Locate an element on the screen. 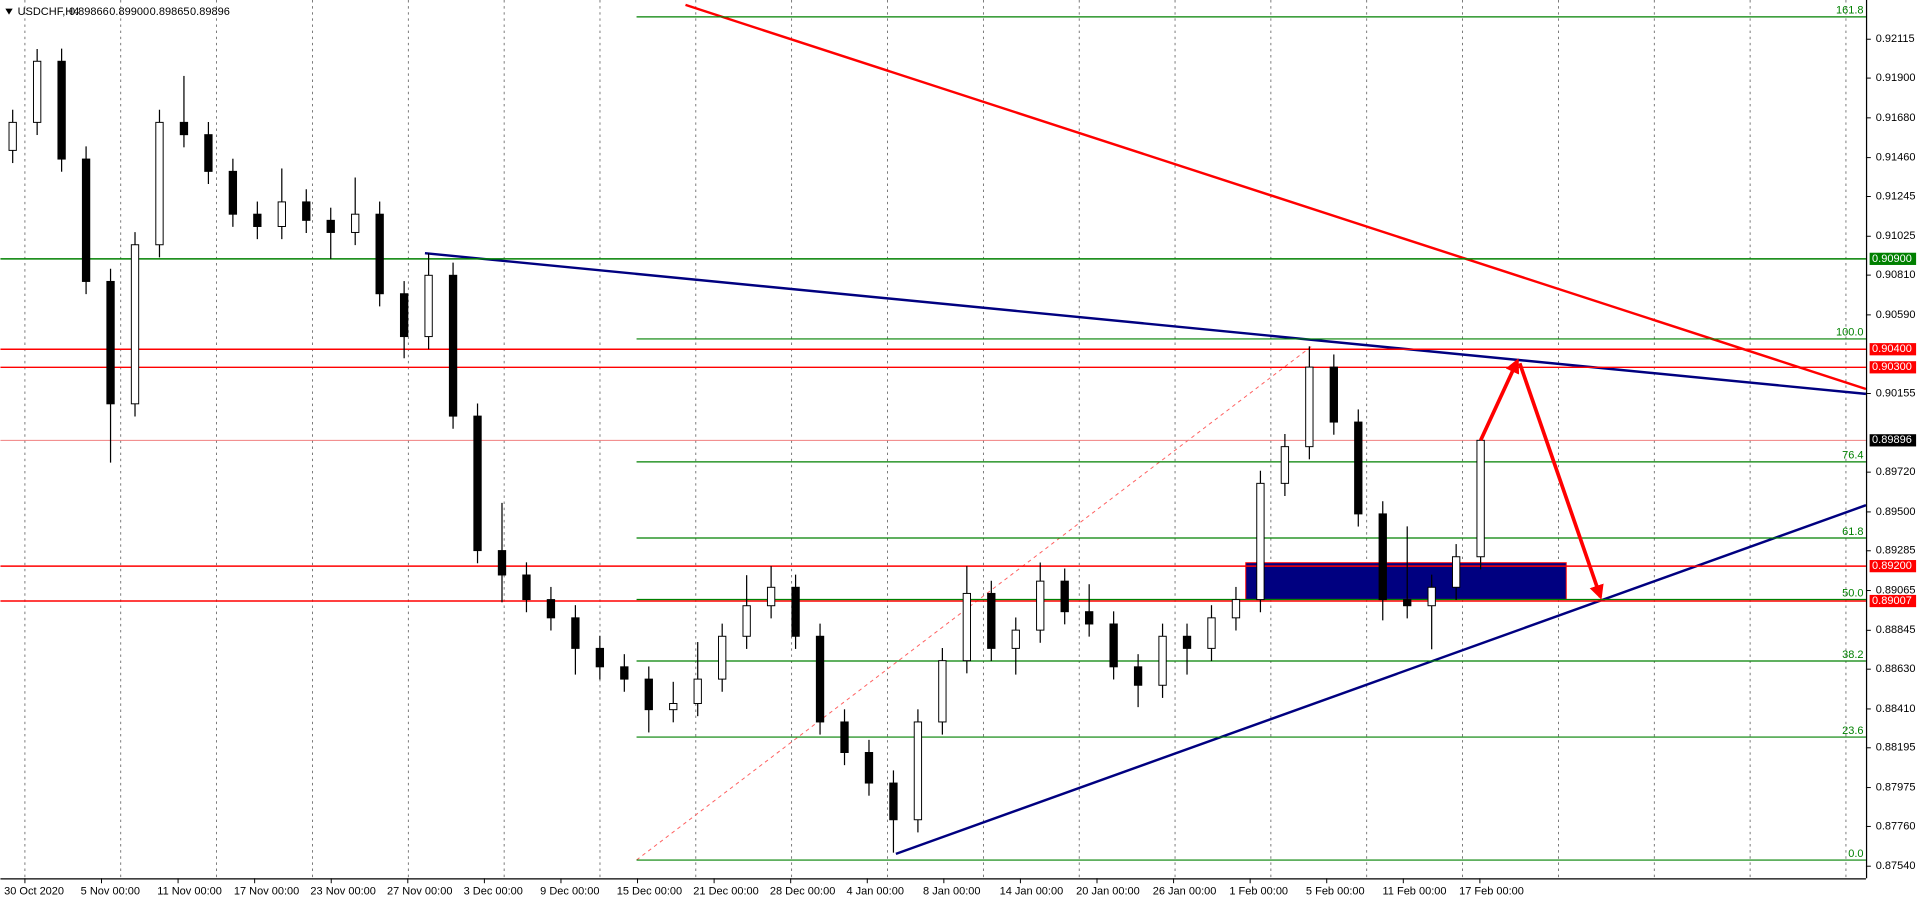 This screenshot has width=1919, height=904. x-tick-label: 11 Nov 00:00 is located at coordinates (189, 892).